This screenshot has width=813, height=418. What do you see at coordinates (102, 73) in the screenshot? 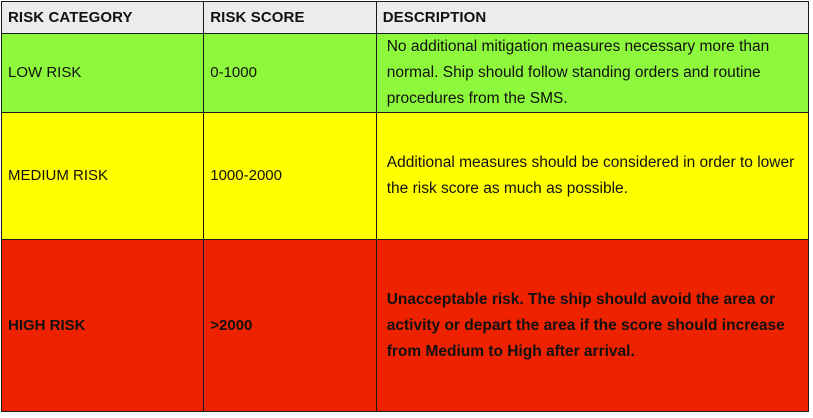
I see `risk-category-cell: LOW RISK` at bounding box center [102, 73].